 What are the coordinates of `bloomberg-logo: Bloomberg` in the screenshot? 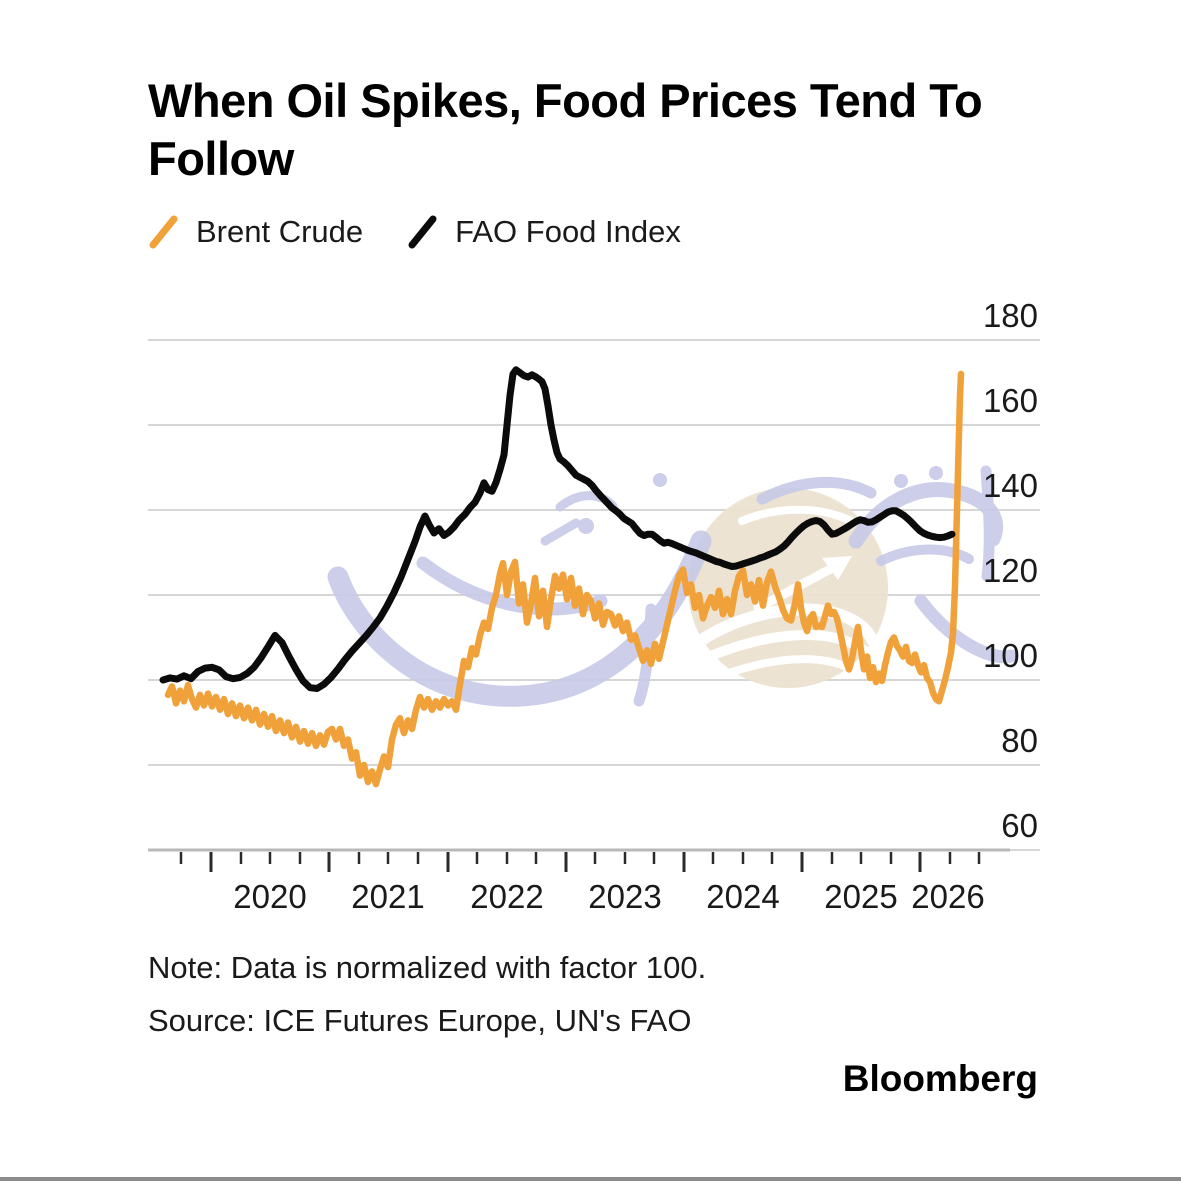 It's located at (940, 1078).